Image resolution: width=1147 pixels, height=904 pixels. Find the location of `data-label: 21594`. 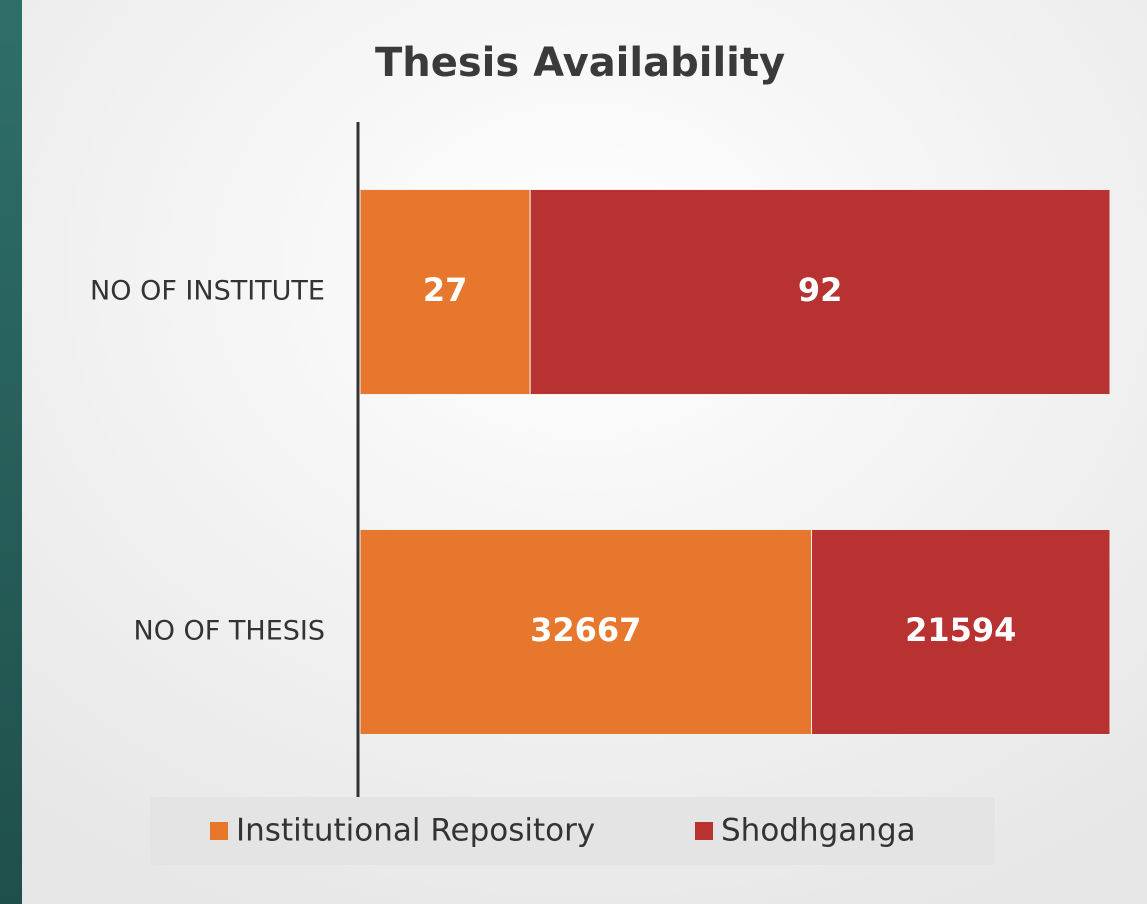

data-label: 21594 is located at coordinates (960, 630).